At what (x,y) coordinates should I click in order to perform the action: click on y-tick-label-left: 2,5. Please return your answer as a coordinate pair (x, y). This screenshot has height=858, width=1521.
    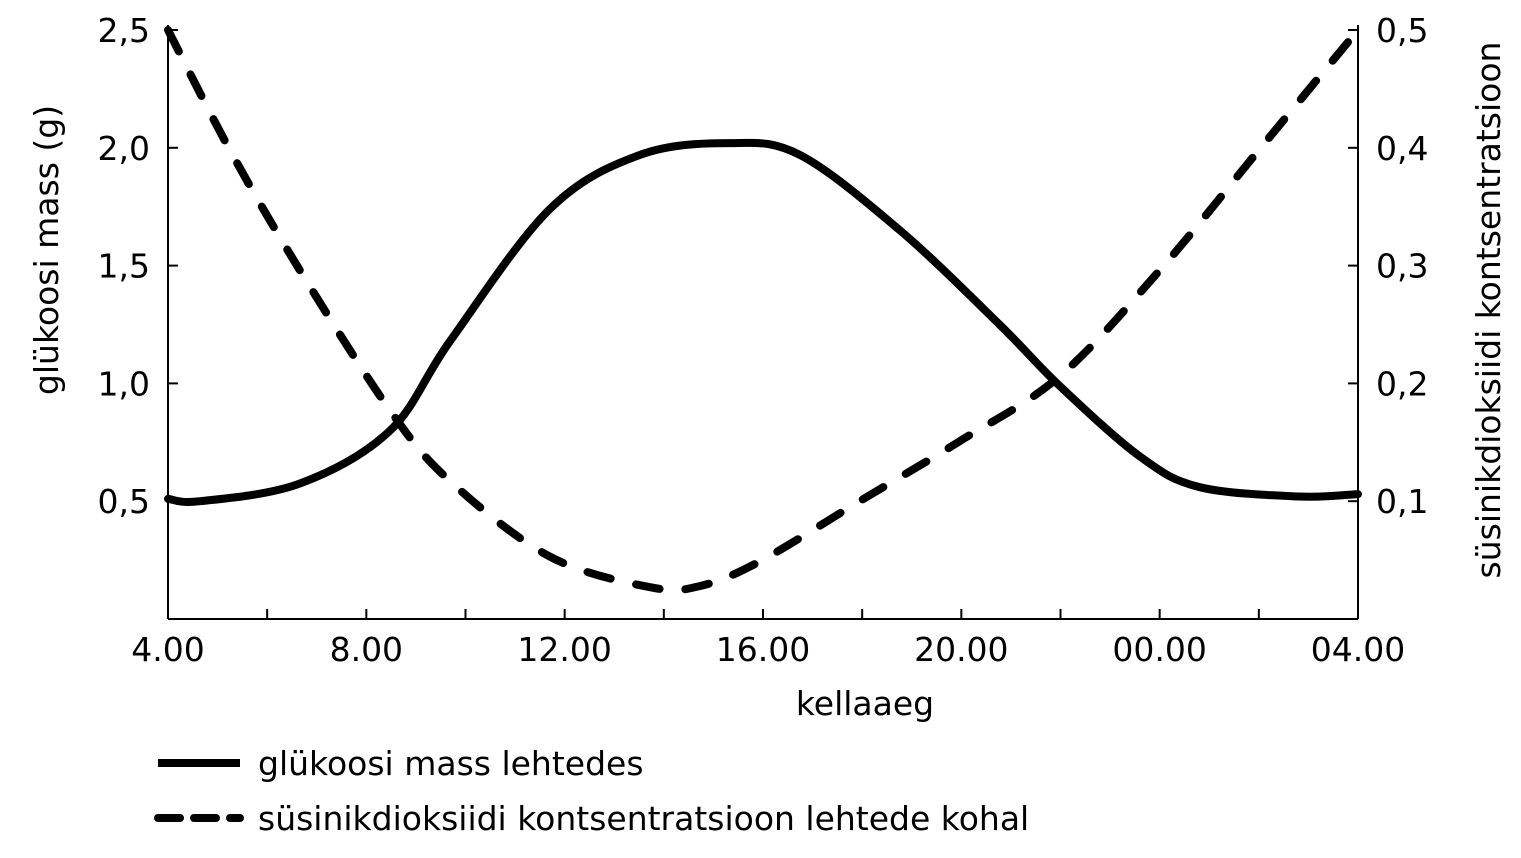
    Looking at the image, I should click on (124, 30).